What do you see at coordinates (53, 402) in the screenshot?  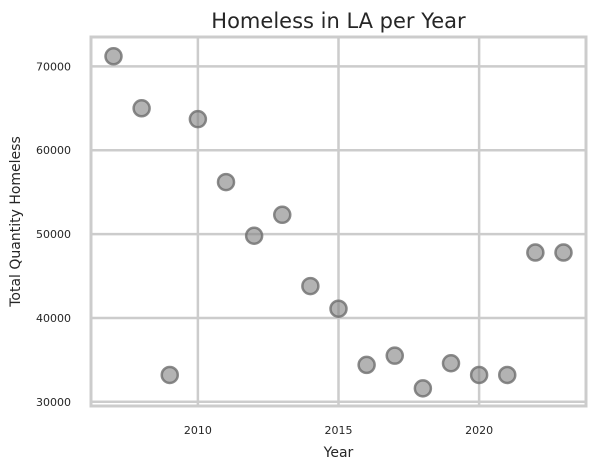 I see `y-tick-label: 30000` at bounding box center [53, 402].